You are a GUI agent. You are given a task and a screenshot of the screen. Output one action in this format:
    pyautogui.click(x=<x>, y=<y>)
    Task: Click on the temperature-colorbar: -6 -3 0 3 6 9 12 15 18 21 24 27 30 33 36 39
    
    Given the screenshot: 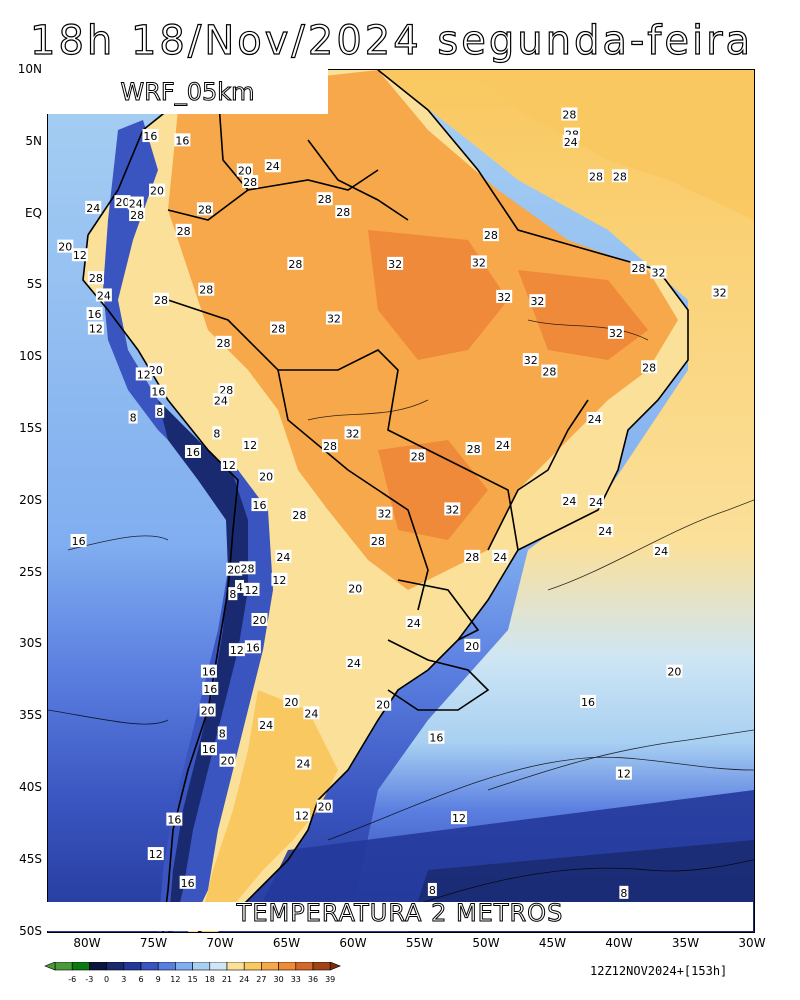 What is the action you would take?
    pyautogui.click(x=203, y=976)
    